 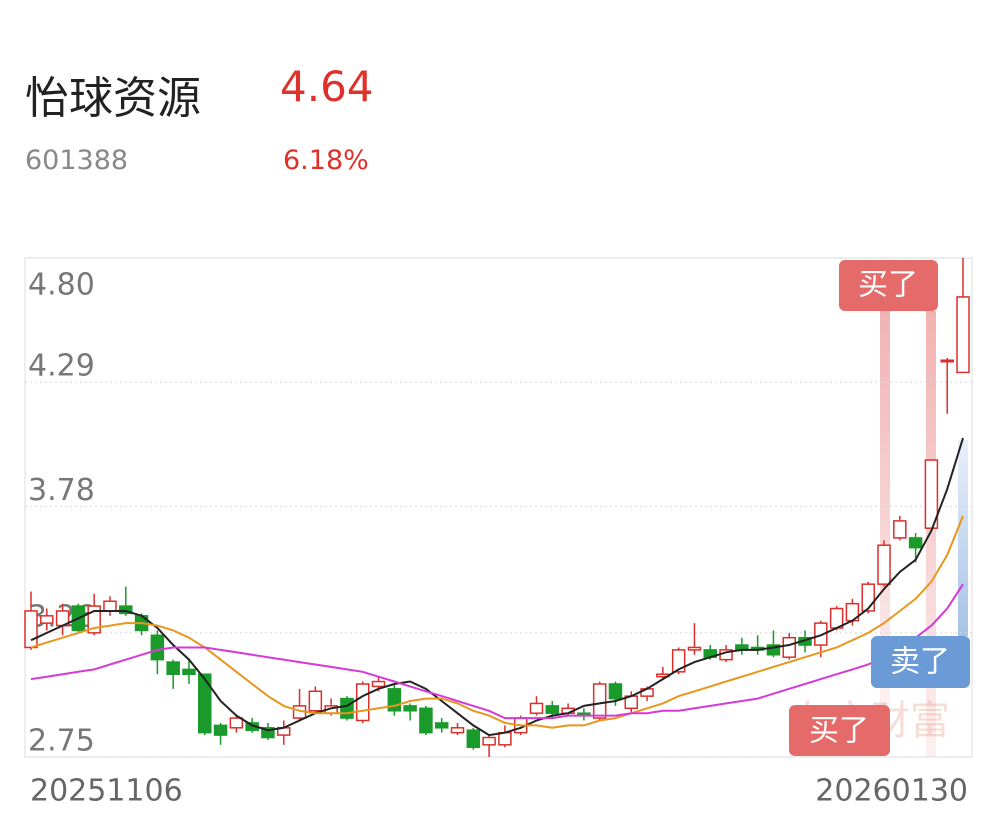 I want to click on y-tick-label: 2.75, so click(x=61, y=741).